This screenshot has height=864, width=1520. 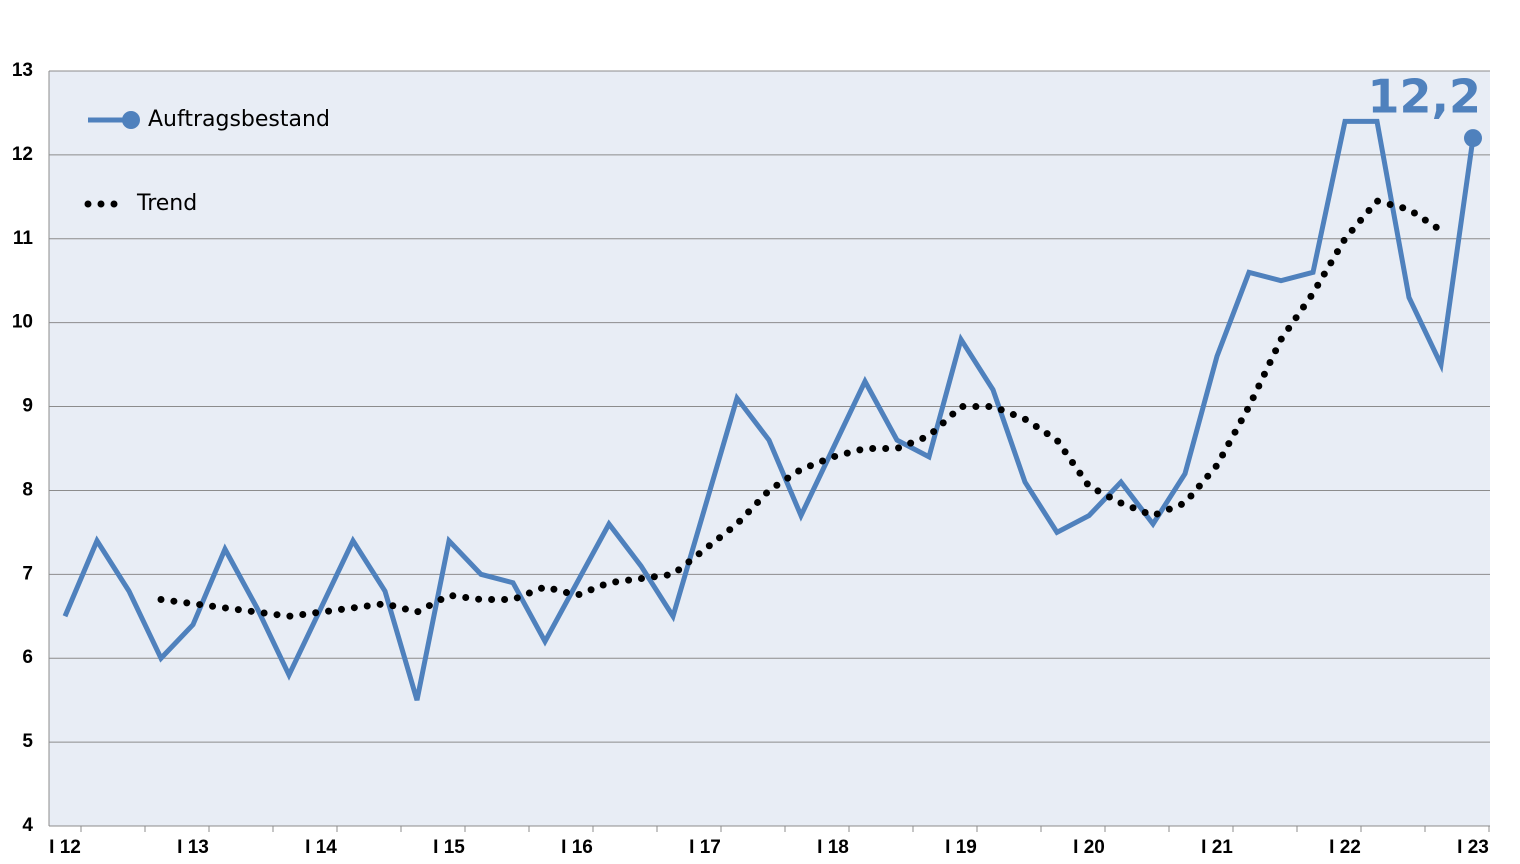 I want to click on y-tick-label: 7, so click(x=27, y=573).